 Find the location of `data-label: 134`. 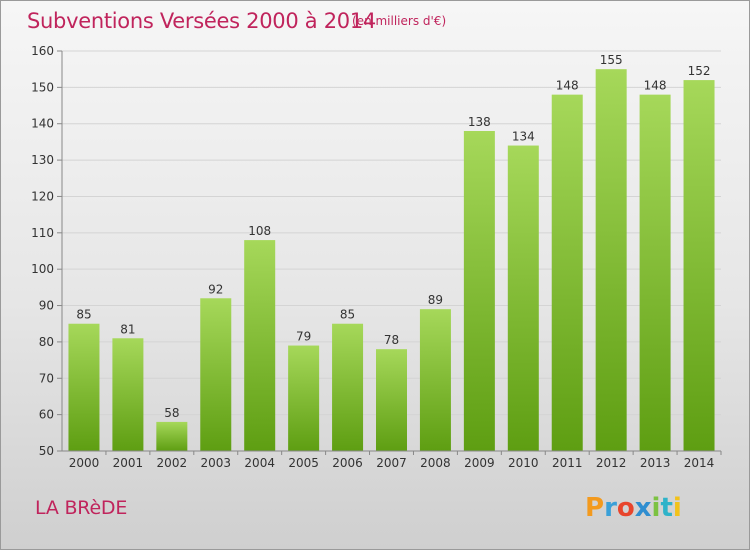

data-label: 134 is located at coordinates (523, 137).